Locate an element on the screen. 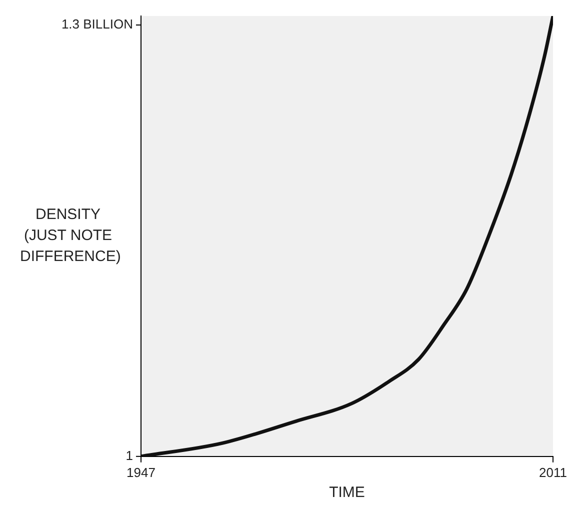 The image size is (578, 514). x-axis-title: TIME is located at coordinates (347, 493).